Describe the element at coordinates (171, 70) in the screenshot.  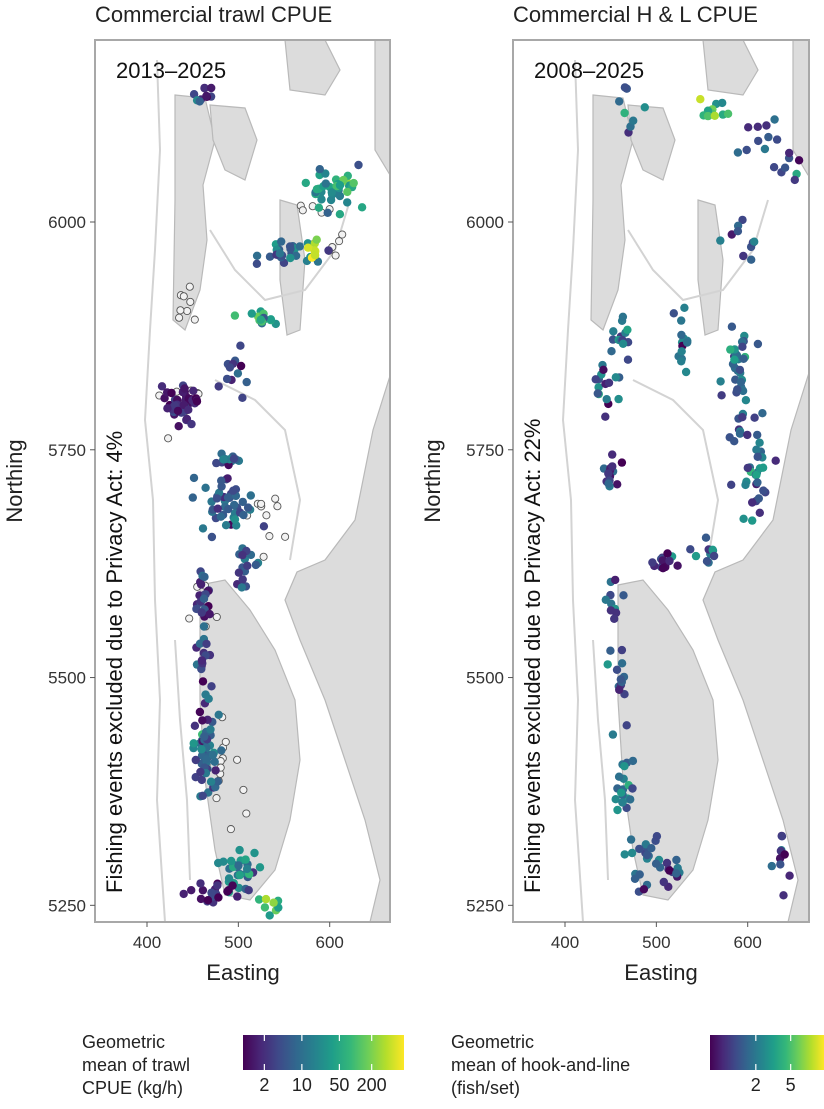
I see `period-label: 2013–2025` at that location.